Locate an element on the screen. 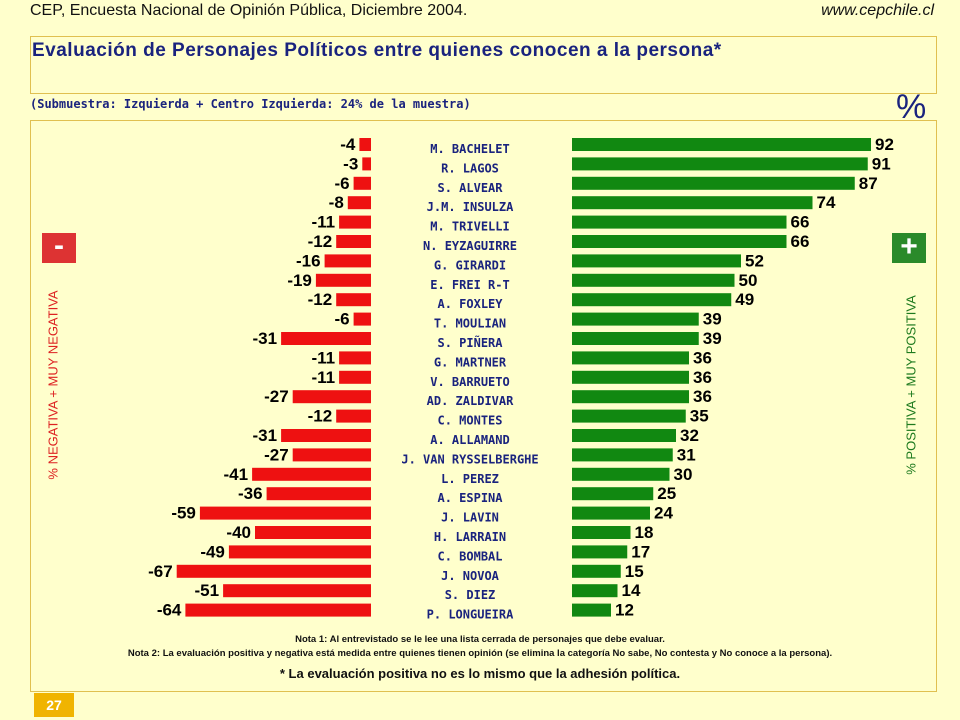 The image size is (960, 720). negative-value-label: -19 is located at coordinates (299, 280).